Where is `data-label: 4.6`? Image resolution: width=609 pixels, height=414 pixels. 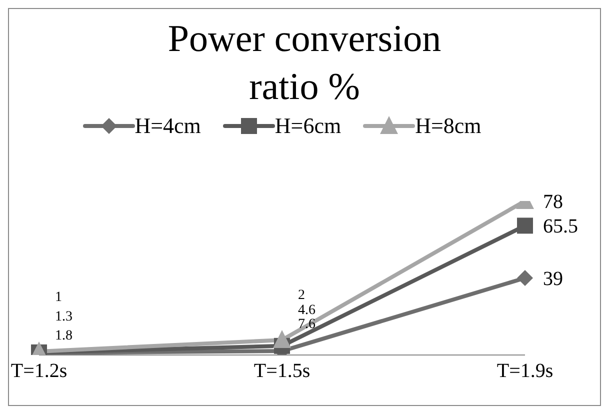
data-label: 4.6 is located at coordinates (307, 310).